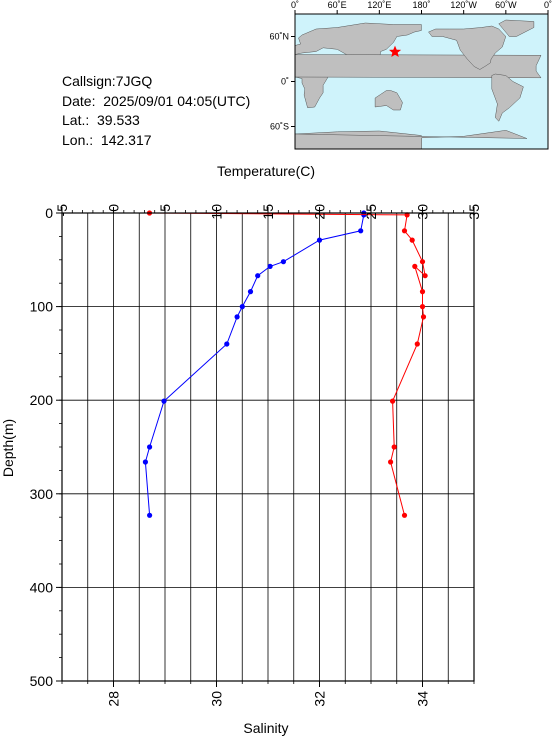 This screenshot has width=553, height=736. I want to click on longitude-text: Lon.: 142.317, so click(107, 139).